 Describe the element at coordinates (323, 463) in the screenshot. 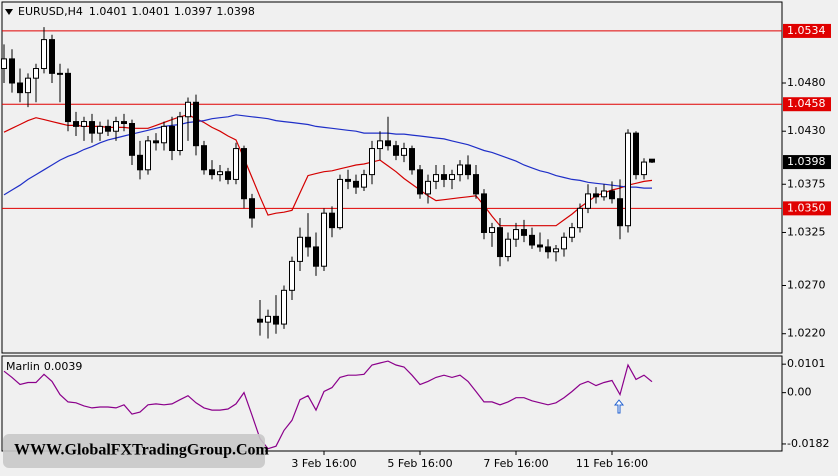

I see `x-tick-label: 3 Feb 16:00` at that location.